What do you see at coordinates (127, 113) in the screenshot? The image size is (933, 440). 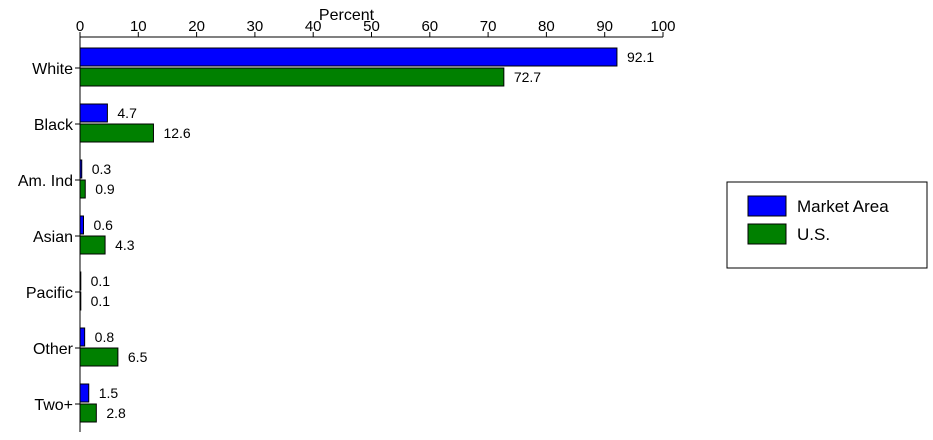 I see `data-label: 4.7` at bounding box center [127, 113].